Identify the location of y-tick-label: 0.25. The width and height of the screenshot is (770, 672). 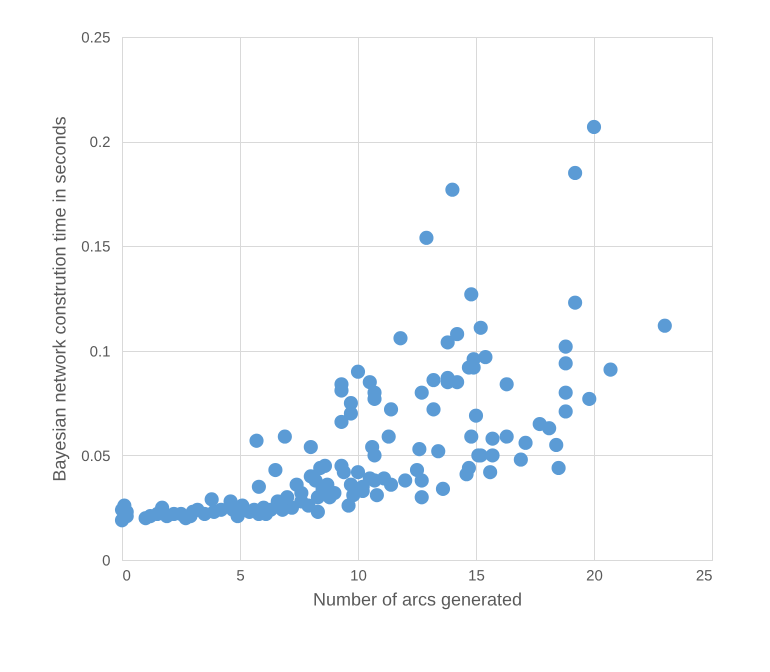
(95, 38).